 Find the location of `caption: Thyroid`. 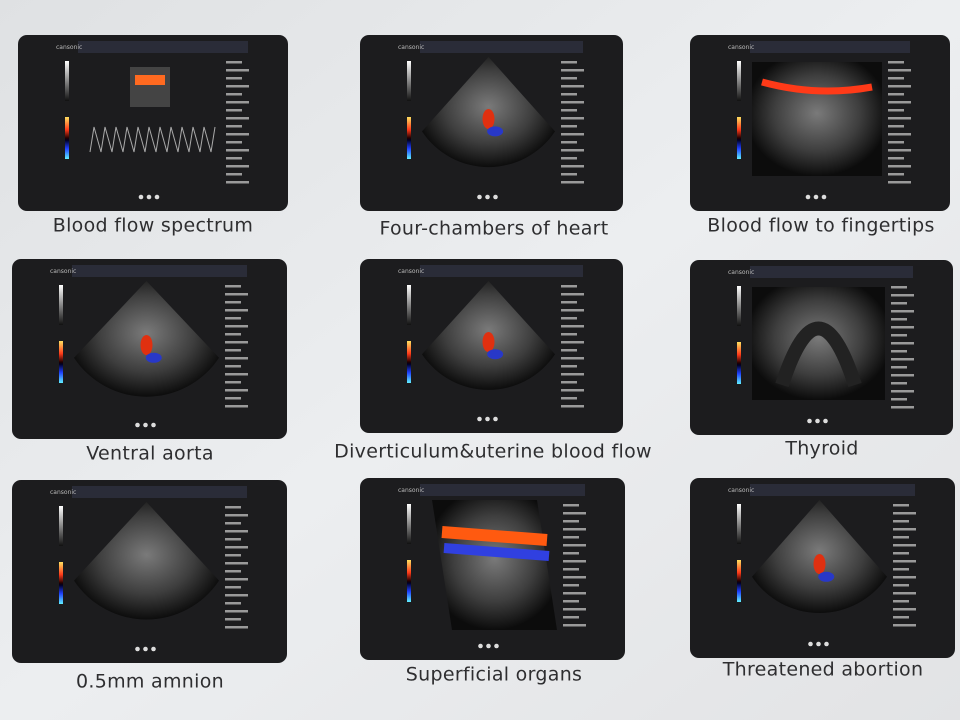

caption: Thyroid is located at coordinates (821, 449).